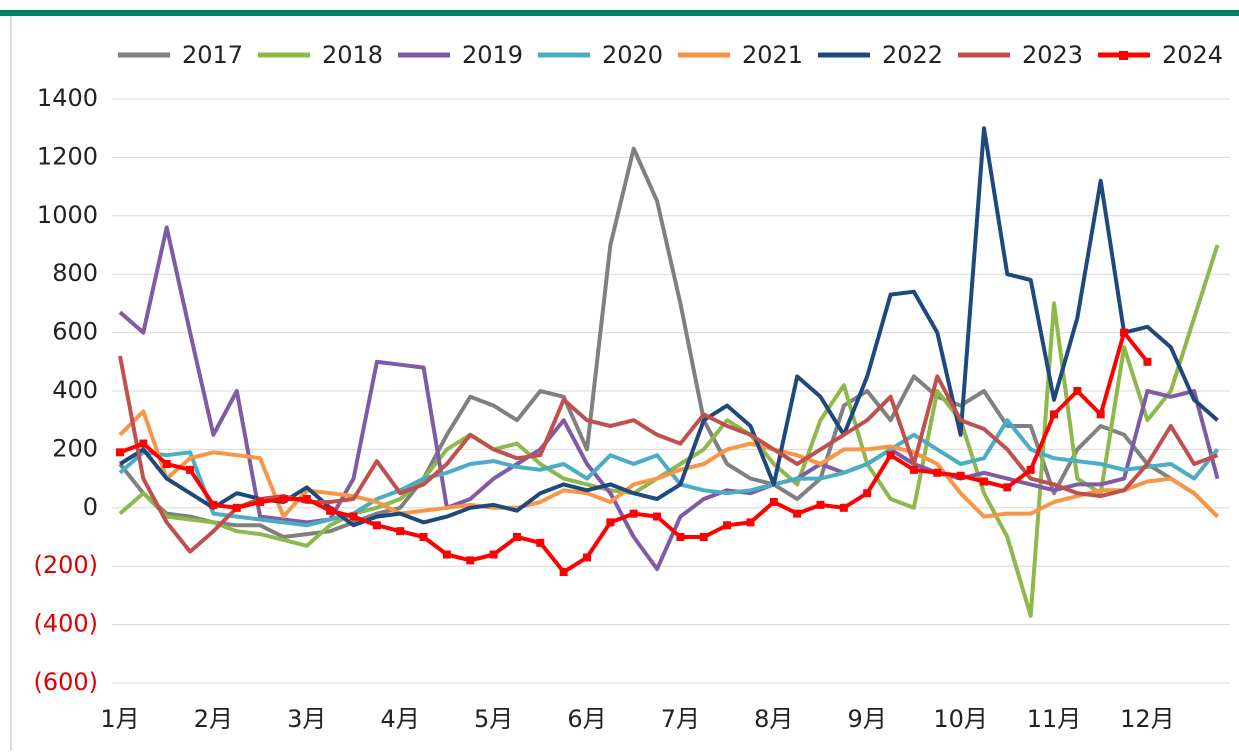 Image resolution: width=1239 pixels, height=755 pixels. What do you see at coordinates (493, 719) in the screenshot?
I see `x-tick-label: 5月` at bounding box center [493, 719].